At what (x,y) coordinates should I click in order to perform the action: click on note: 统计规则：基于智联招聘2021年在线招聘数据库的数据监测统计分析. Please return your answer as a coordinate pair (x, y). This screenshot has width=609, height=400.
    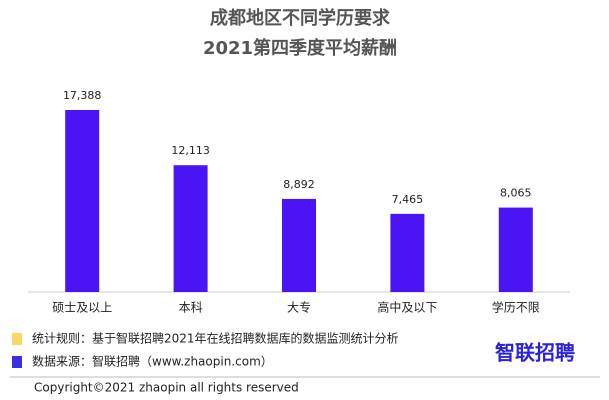
    Looking at the image, I should click on (215, 338).